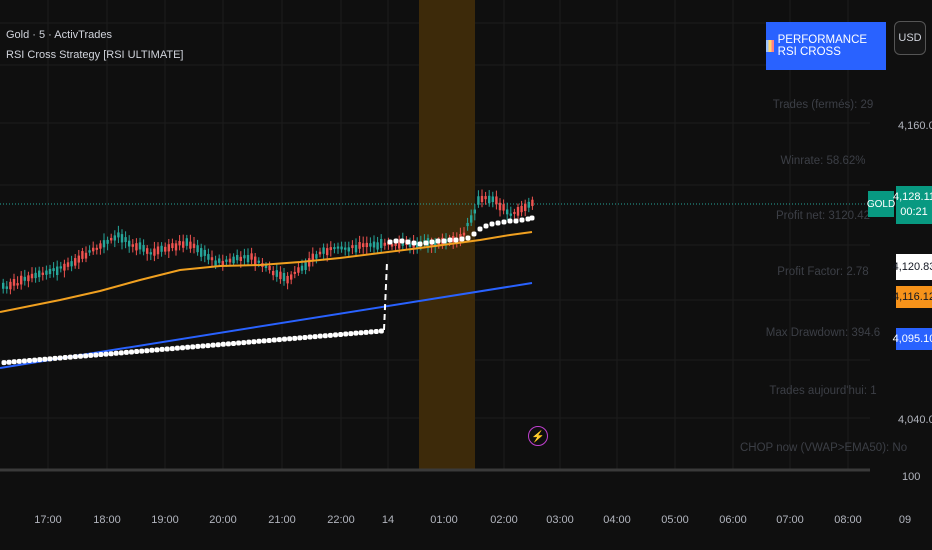 This screenshot has width=932, height=550. I want to click on white-price-tag: 4,120.83, so click(912, 267).